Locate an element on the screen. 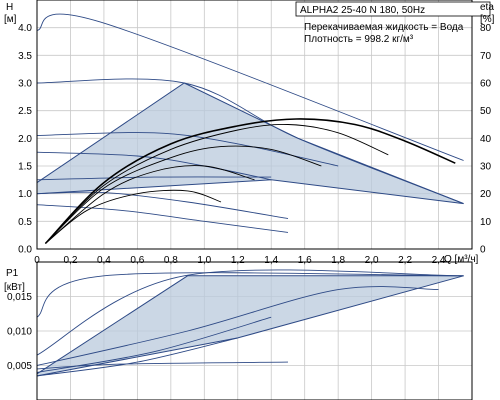  y-right-tick-label: 10 is located at coordinates (486, 222).